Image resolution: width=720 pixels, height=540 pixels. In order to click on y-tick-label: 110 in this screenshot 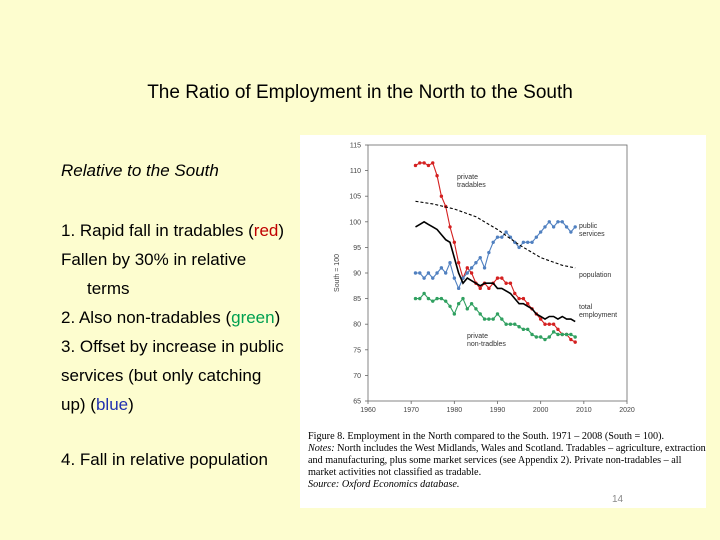, I will do `click(355, 171)`.